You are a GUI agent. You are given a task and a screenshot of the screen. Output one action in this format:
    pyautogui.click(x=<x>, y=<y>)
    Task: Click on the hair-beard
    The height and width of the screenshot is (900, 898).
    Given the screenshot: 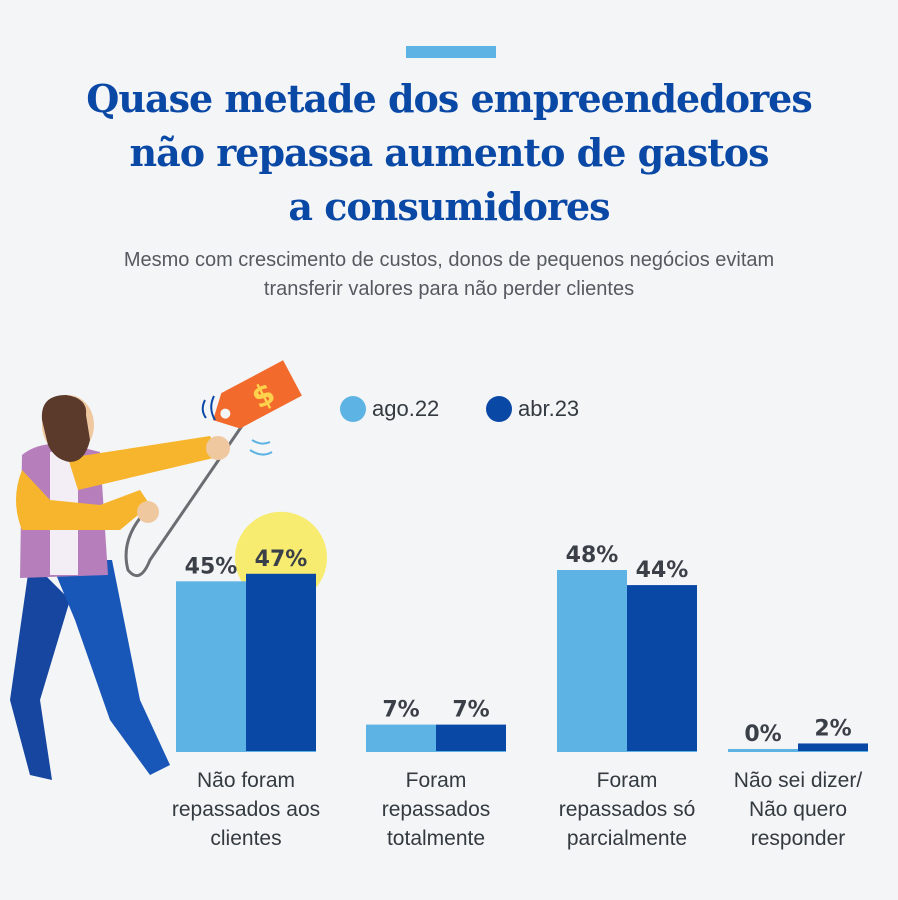 What is the action you would take?
    pyautogui.click(x=65, y=428)
    